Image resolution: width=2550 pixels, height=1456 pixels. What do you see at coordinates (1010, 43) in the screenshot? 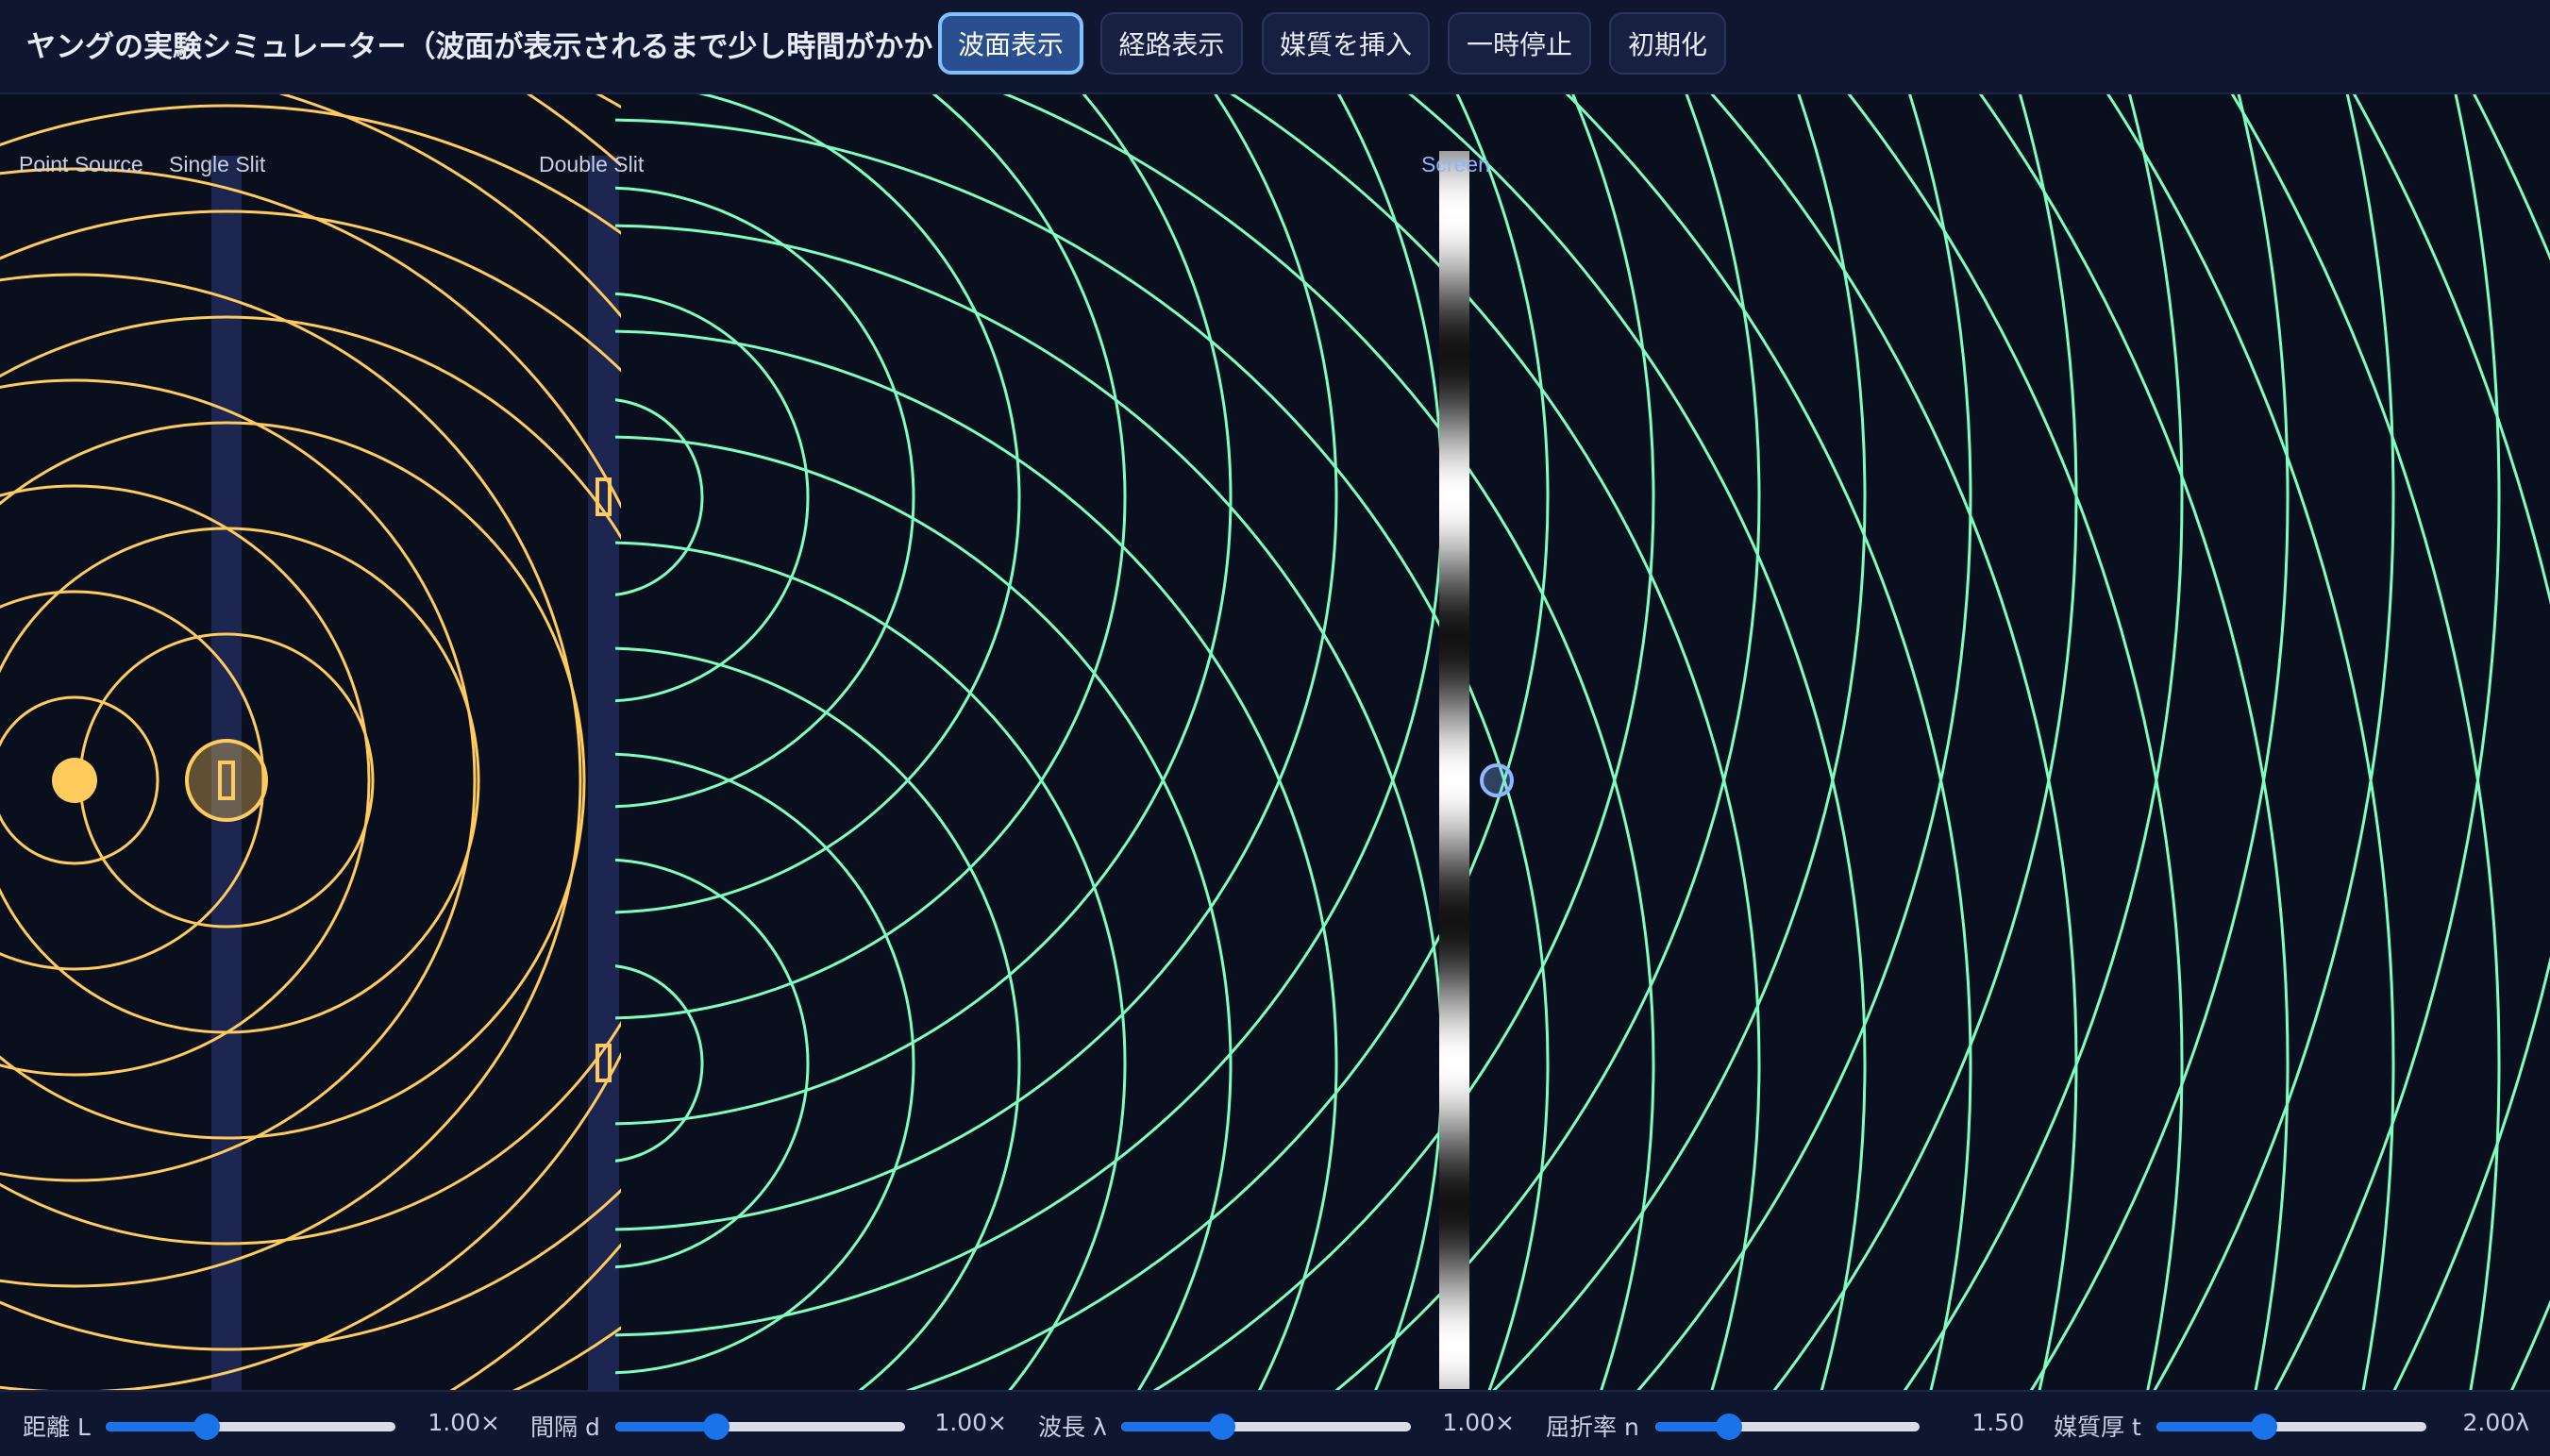
I see `wavefront-display-button: 波面表示` at bounding box center [1010, 43].